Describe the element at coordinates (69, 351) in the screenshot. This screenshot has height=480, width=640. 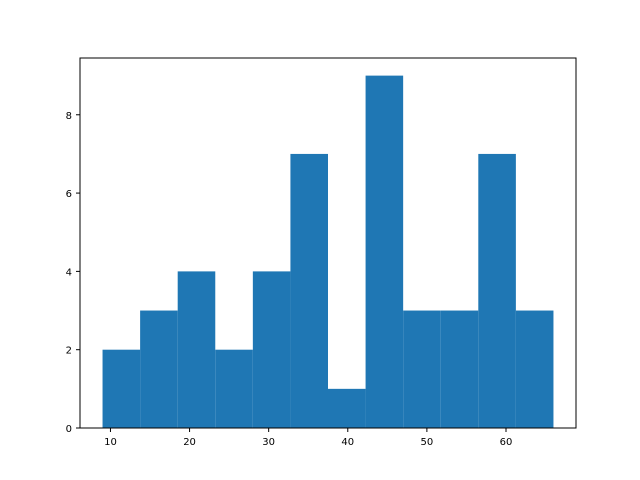
I see `y-tick-label: 2` at that location.